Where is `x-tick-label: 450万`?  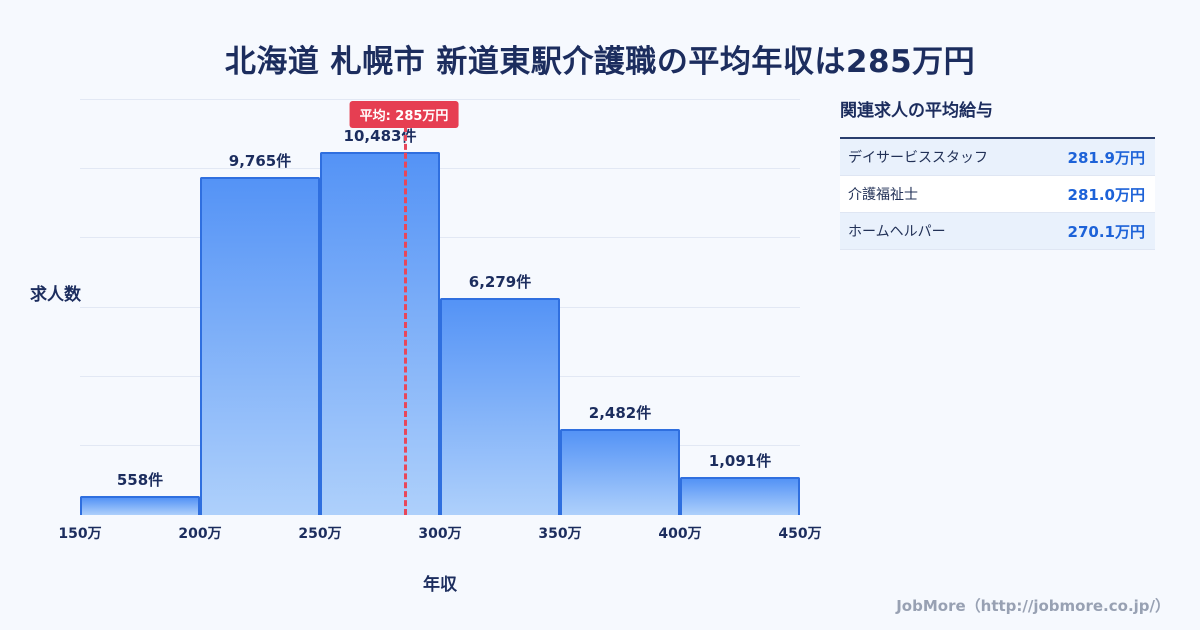 x-tick-label: 450万 is located at coordinates (800, 534).